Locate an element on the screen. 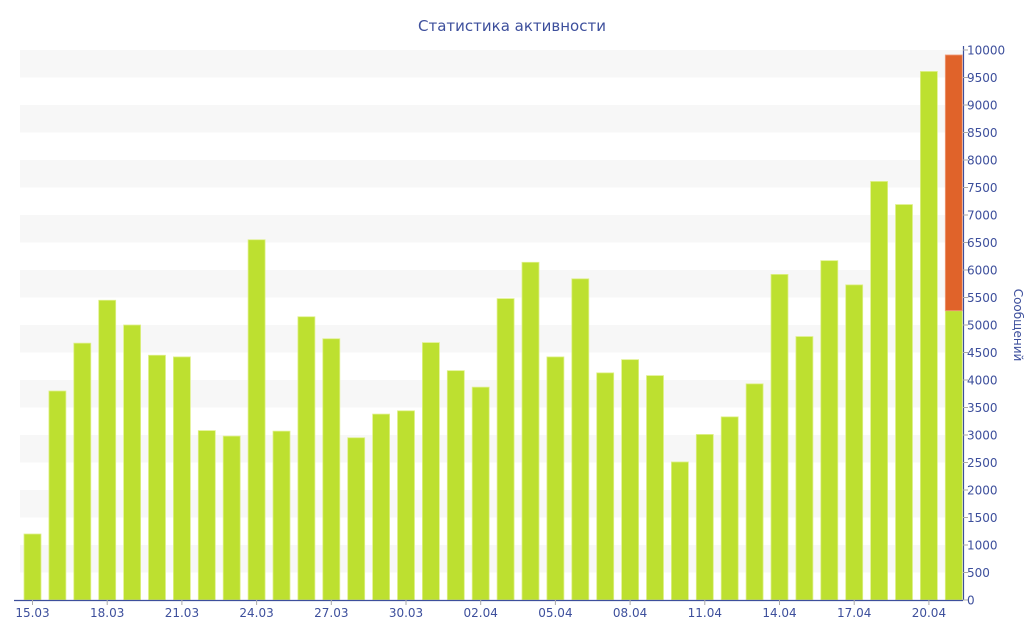 The height and width of the screenshot is (644, 1024). x-tick-label: 18.03 is located at coordinates (107, 613).